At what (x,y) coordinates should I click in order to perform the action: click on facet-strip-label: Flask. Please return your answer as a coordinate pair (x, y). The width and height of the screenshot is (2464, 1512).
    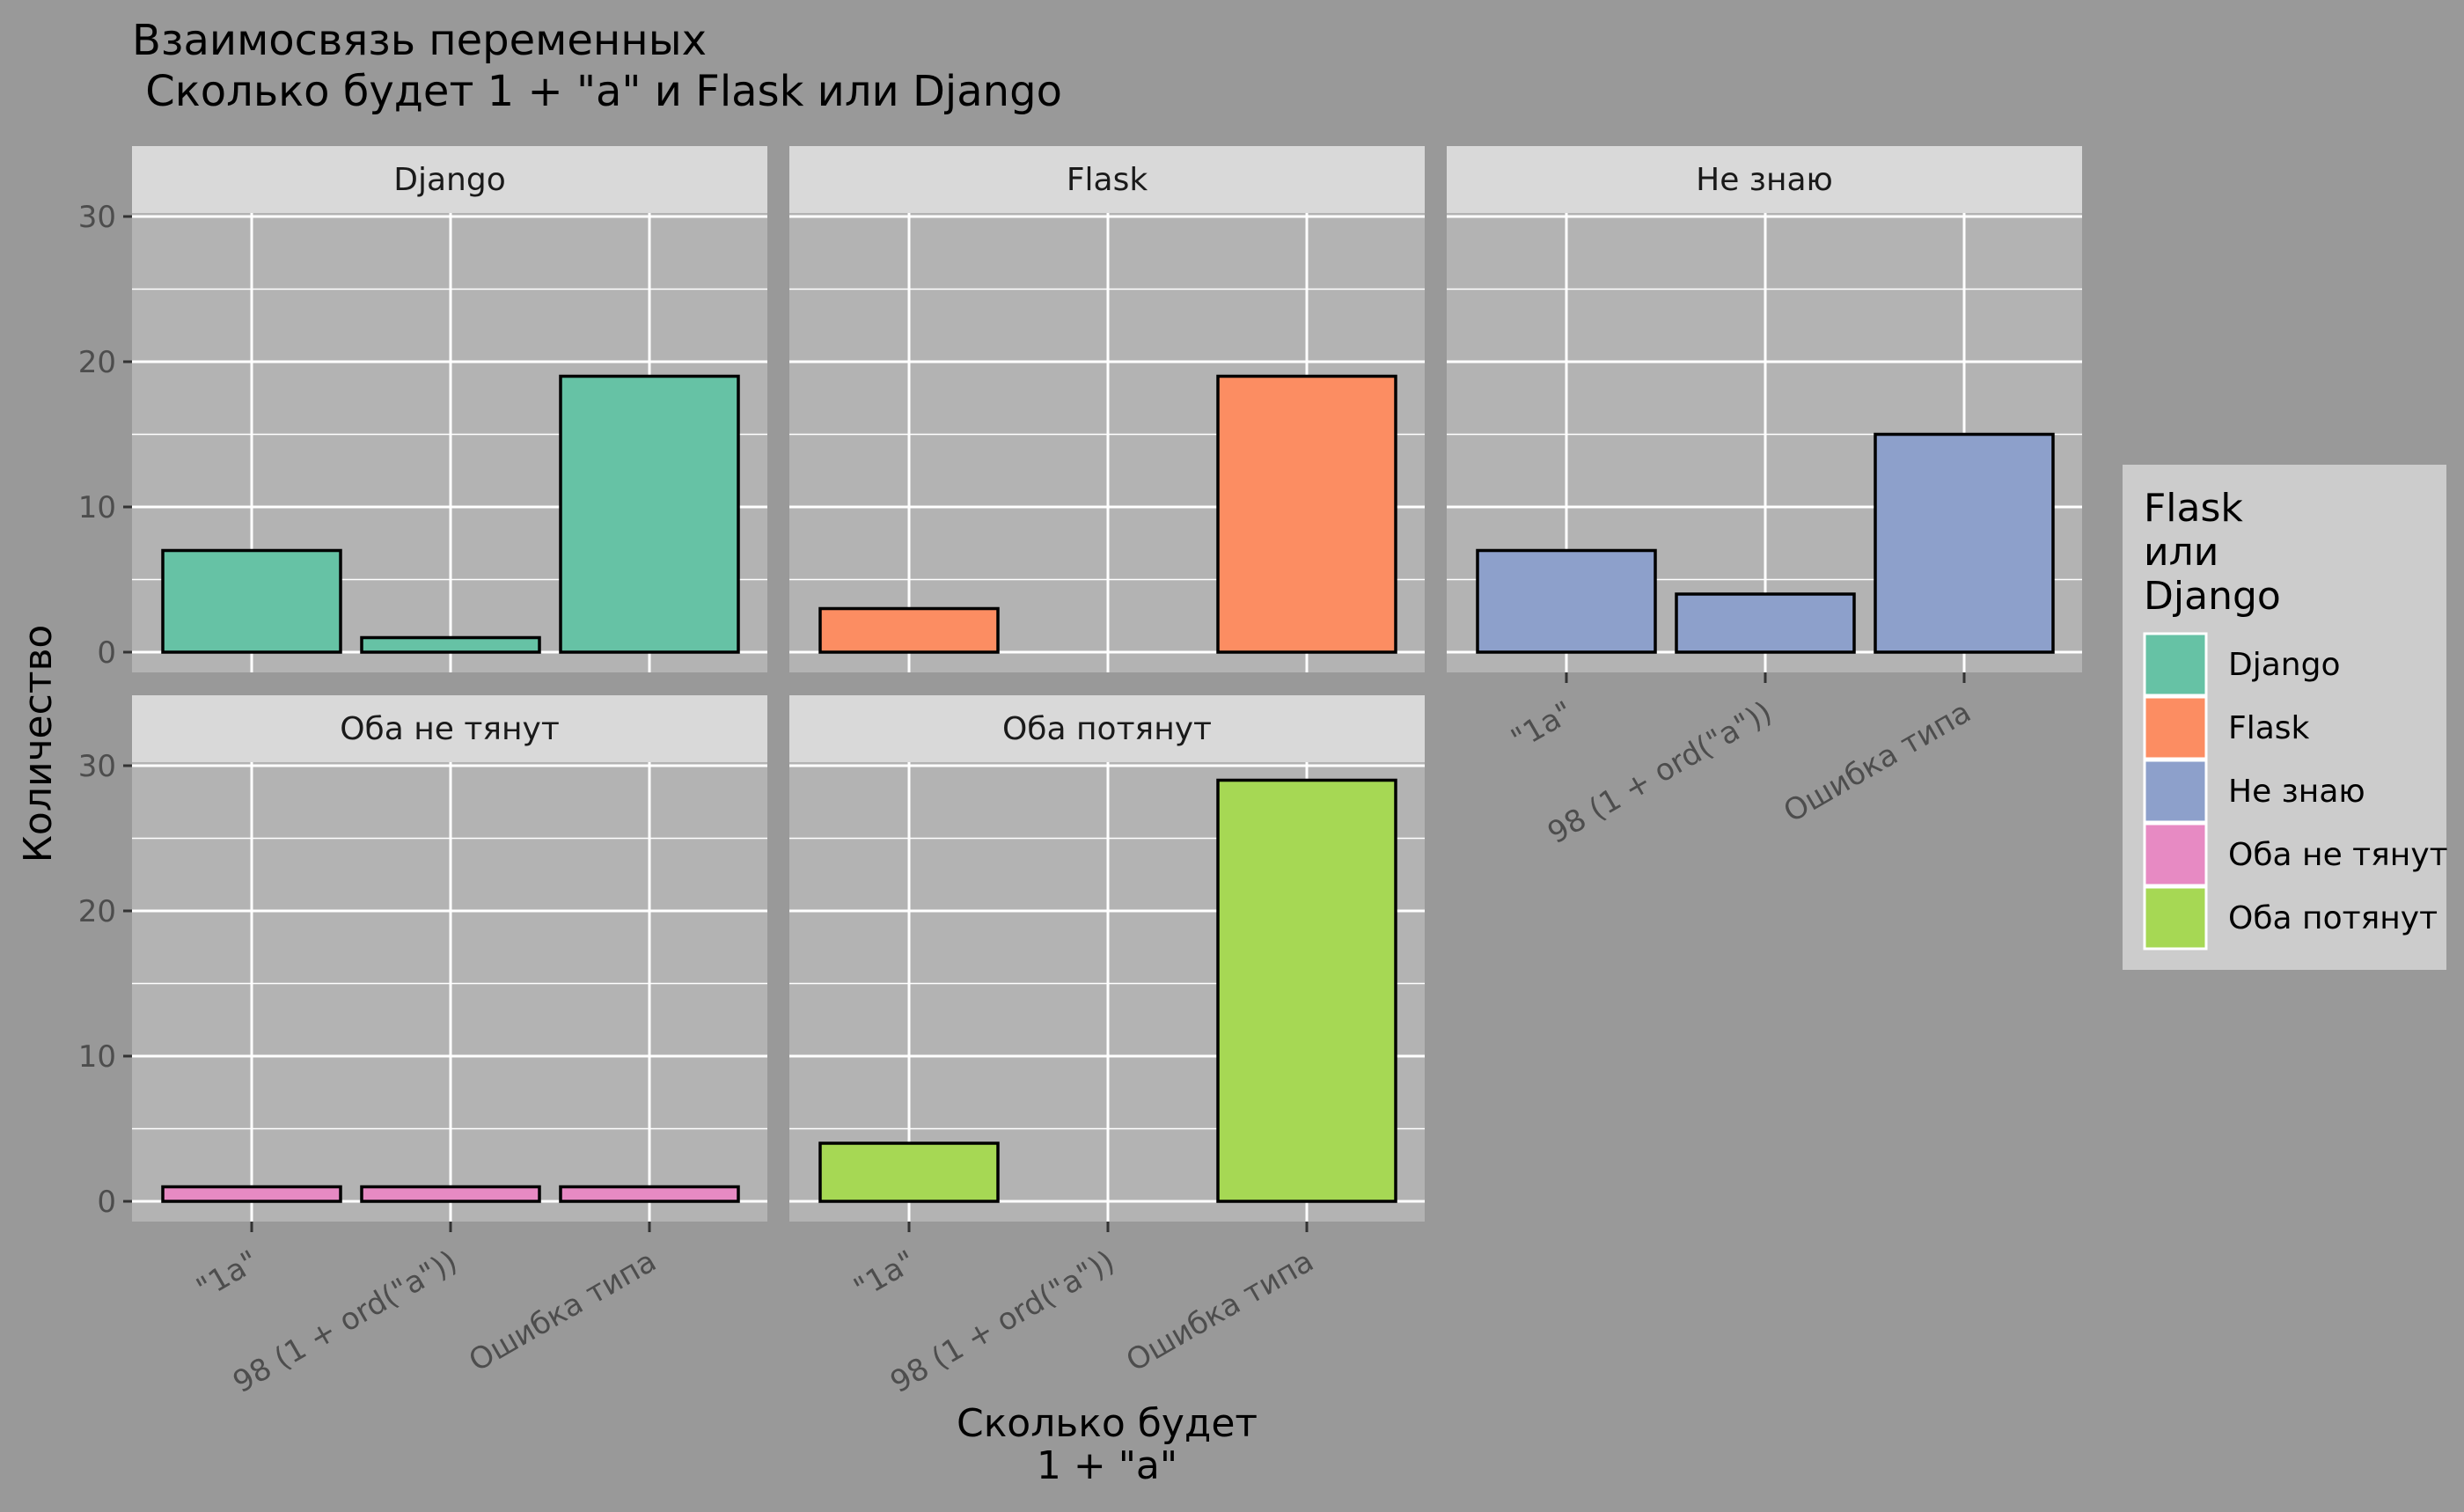
    Looking at the image, I should click on (1108, 180).